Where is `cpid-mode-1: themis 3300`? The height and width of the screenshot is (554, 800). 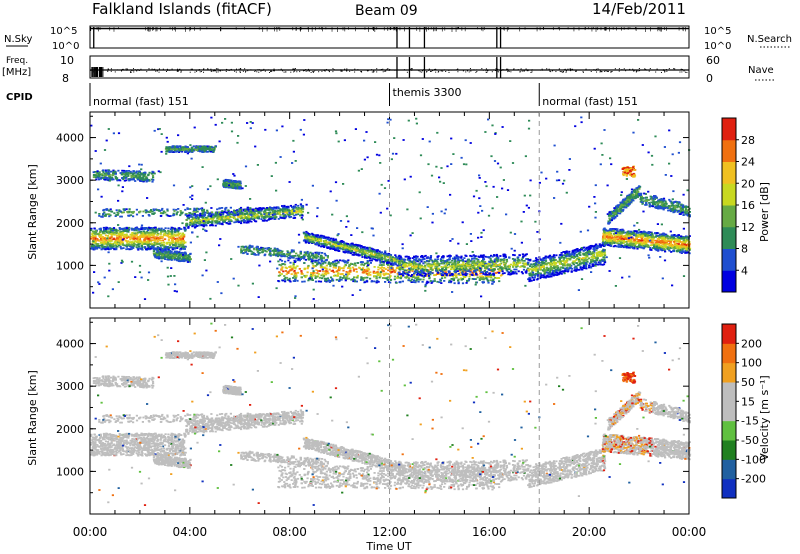
cpid-mode-1: themis 3300 is located at coordinates (427, 92).